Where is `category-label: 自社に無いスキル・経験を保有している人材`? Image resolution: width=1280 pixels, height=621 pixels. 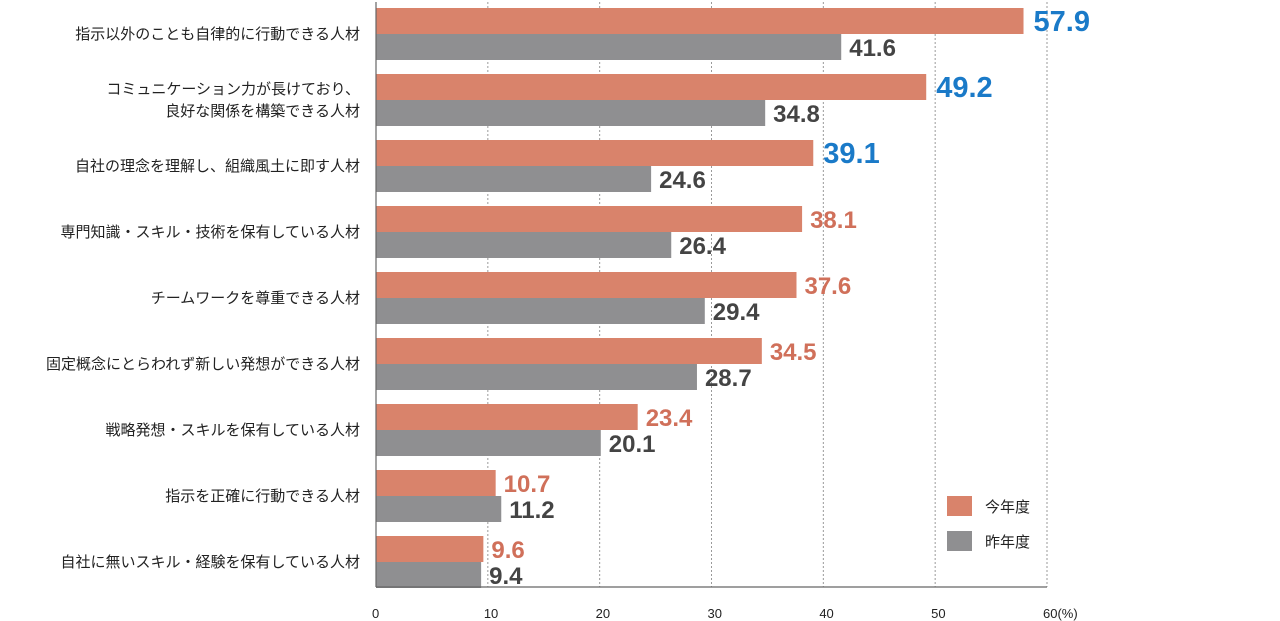
category-label: 自社に無いスキル・経験を保有している人材 is located at coordinates (210, 562).